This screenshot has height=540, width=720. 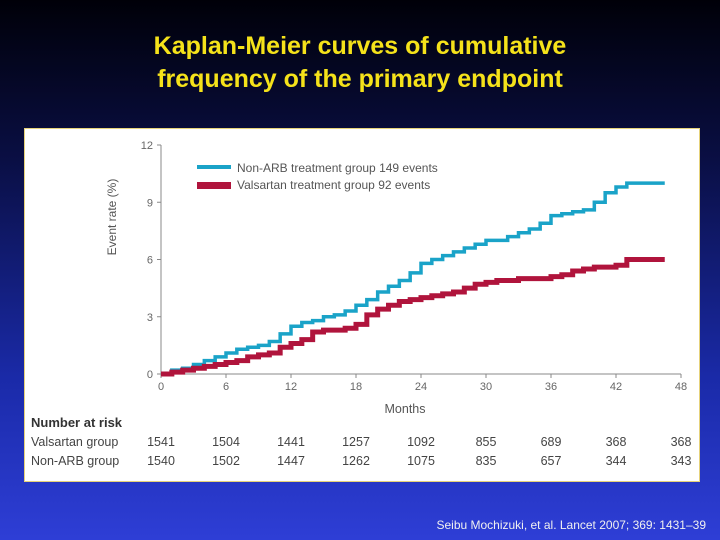 What do you see at coordinates (551, 461) in the screenshot?
I see `risk-table-cell: 657` at bounding box center [551, 461].